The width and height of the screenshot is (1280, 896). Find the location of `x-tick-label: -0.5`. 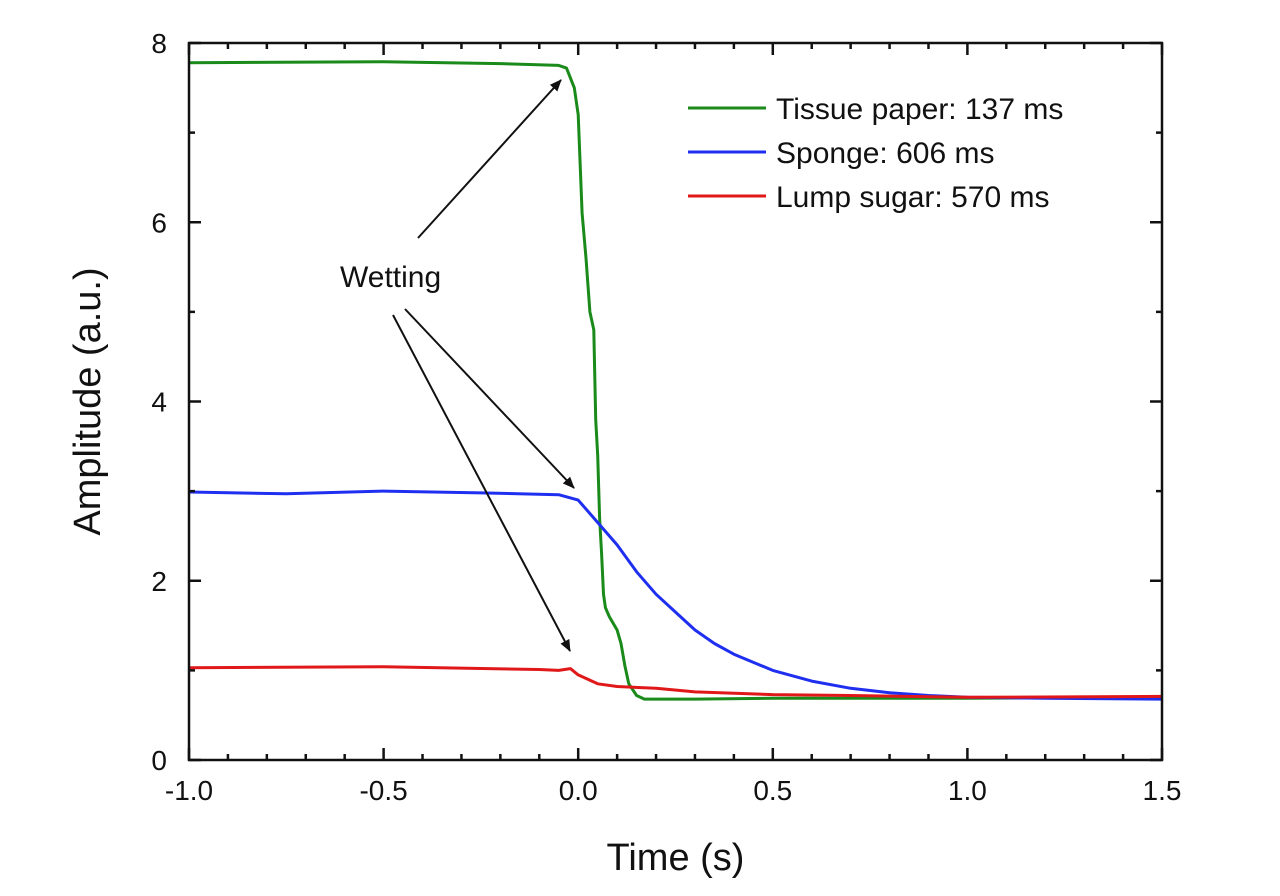

x-tick-label: -0.5 is located at coordinates (383, 790).